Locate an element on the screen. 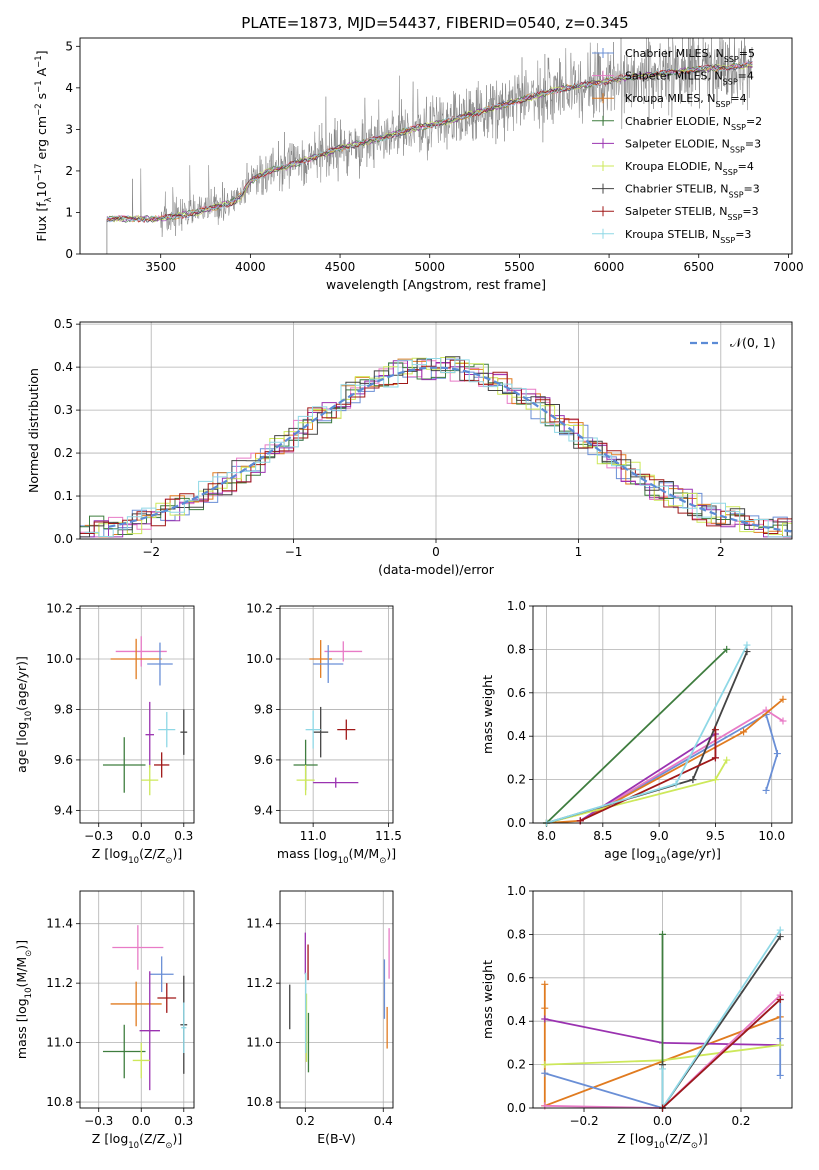 Image resolution: width=819 pixels, height=1170 pixels. y-tick-label: 10.8 is located at coordinates (259, 1102).